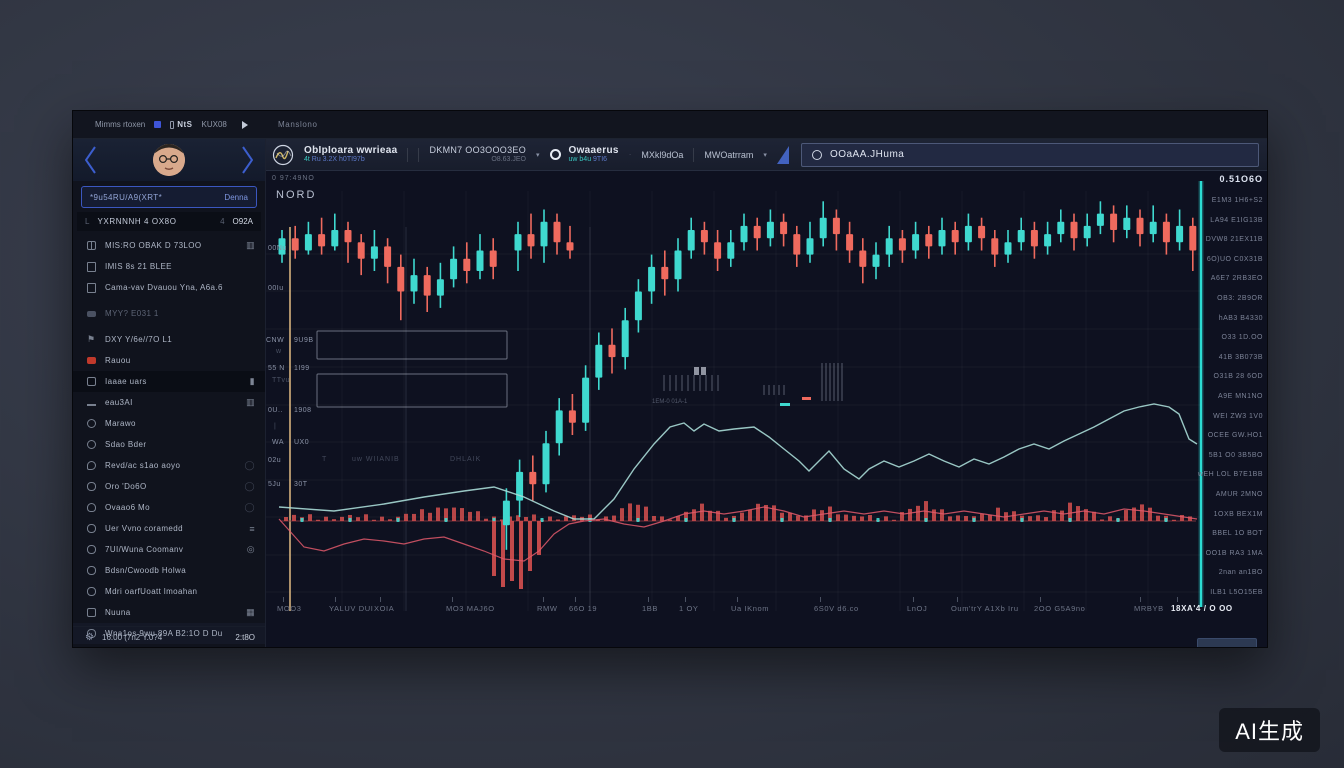 The width and height of the screenshot is (1344, 768). What do you see at coordinates (296, 195) in the screenshot?
I see `chart-symbol-title: NORD` at bounding box center [296, 195].